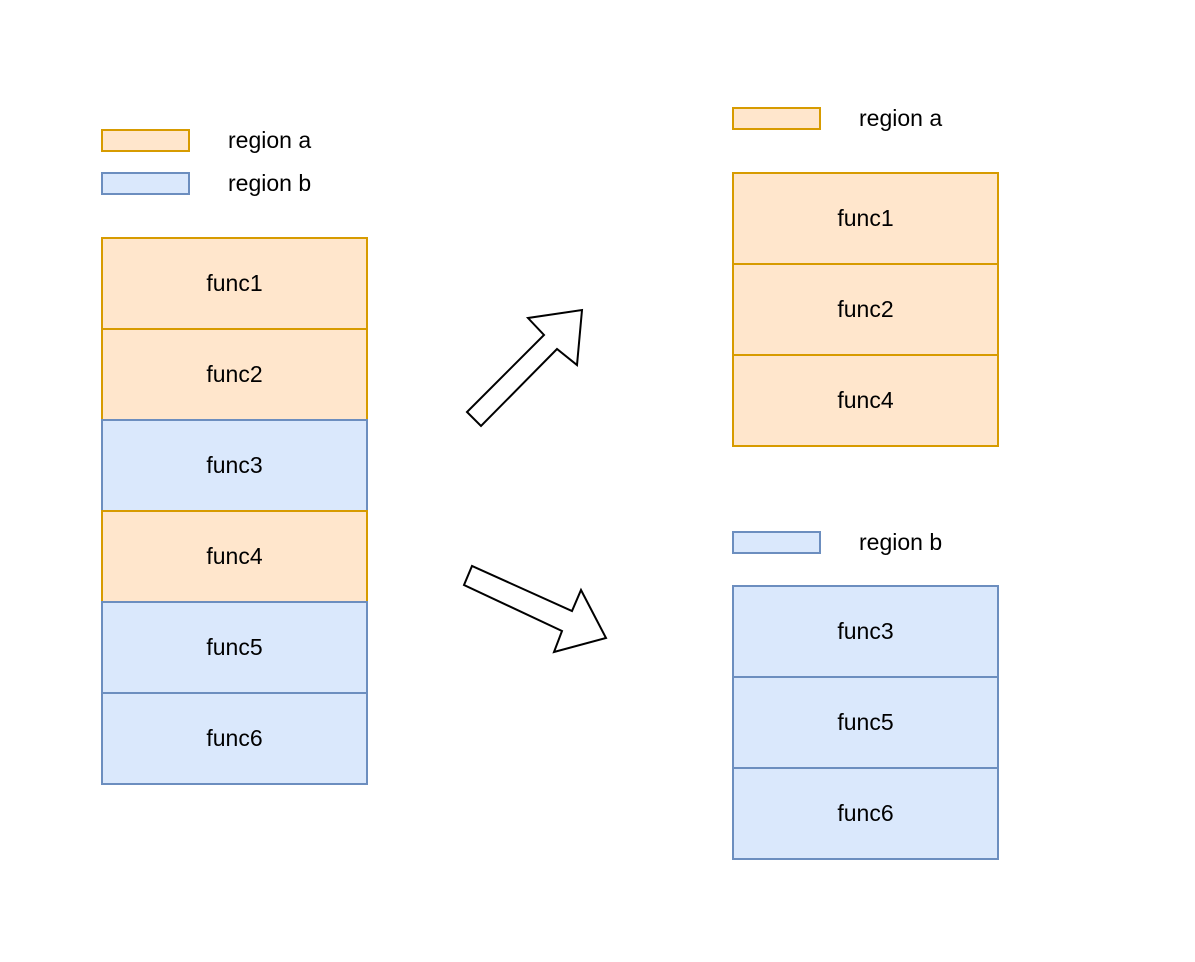  I want to click on legend-swatch-region-a, so click(145, 140).